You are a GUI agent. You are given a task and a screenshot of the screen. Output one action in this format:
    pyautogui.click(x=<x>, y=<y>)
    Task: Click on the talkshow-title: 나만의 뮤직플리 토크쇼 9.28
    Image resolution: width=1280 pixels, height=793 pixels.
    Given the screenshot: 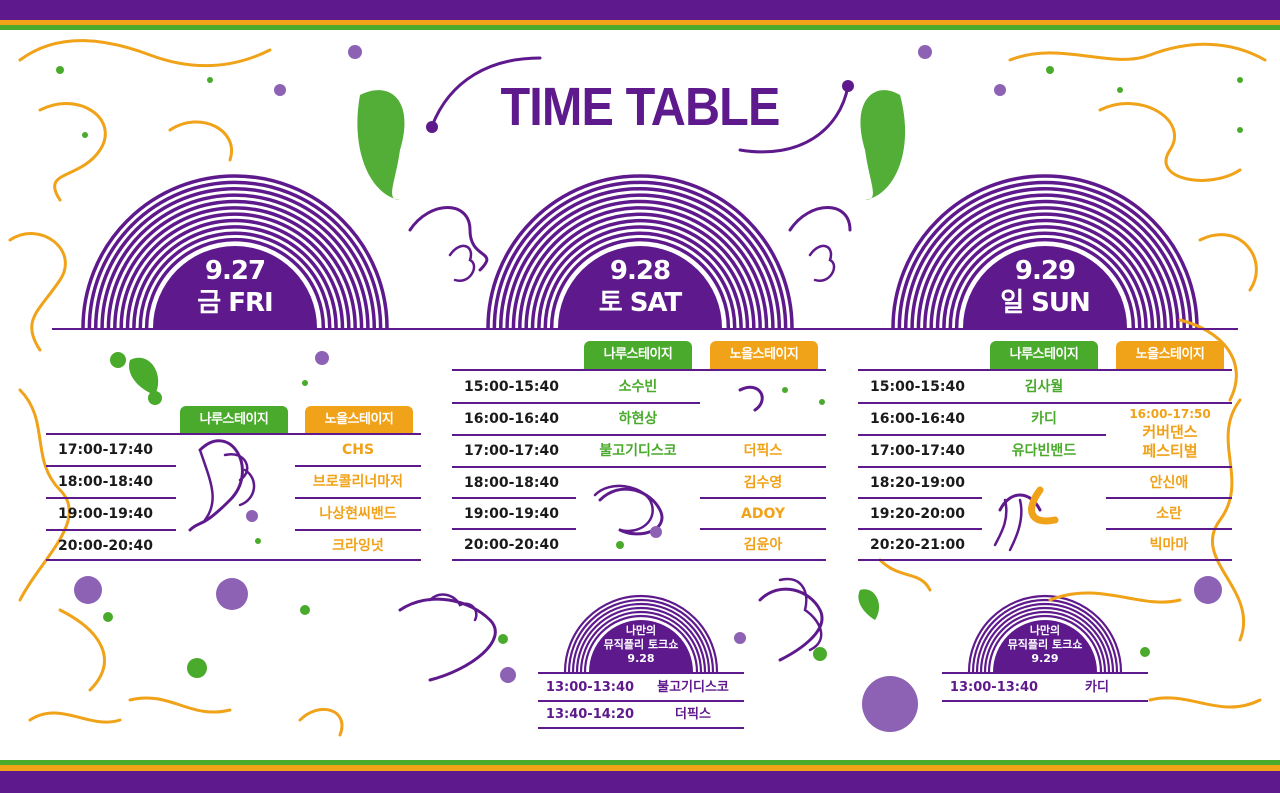 What is the action you would take?
    pyautogui.click(x=641, y=645)
    